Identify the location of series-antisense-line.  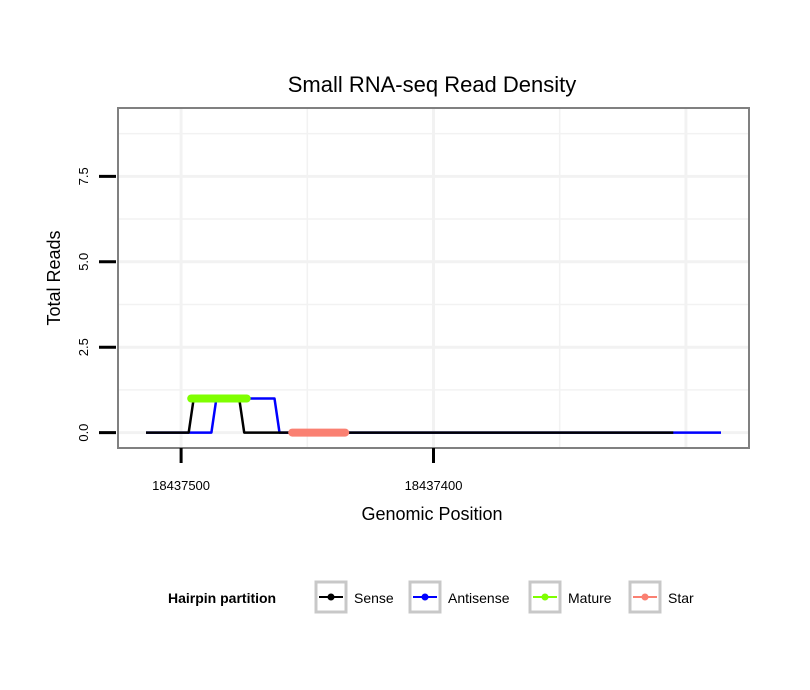
(433, 415).